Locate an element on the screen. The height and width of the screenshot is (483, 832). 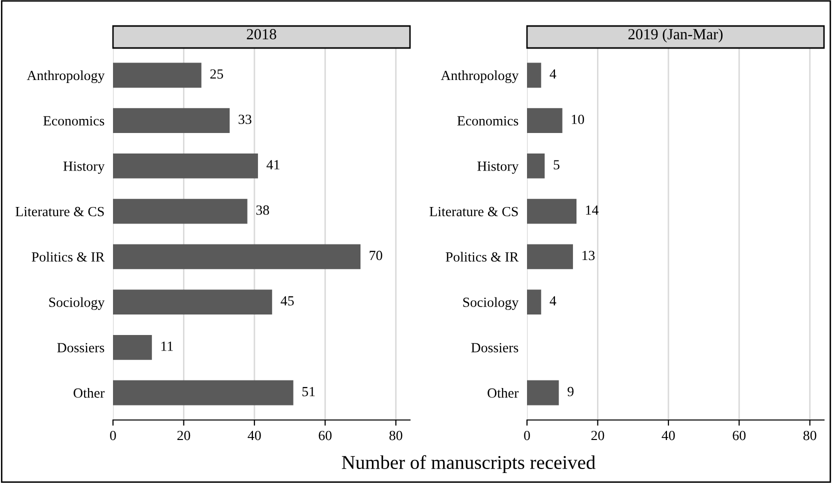
data-label: 9 is located at coordinates (571, 391).